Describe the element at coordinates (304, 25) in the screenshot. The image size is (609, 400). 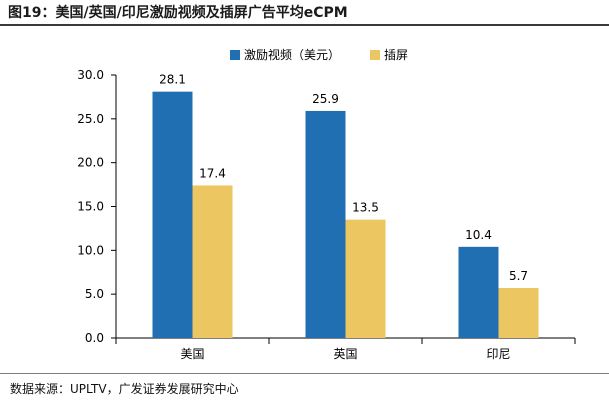
I see `title-rule` at that location.